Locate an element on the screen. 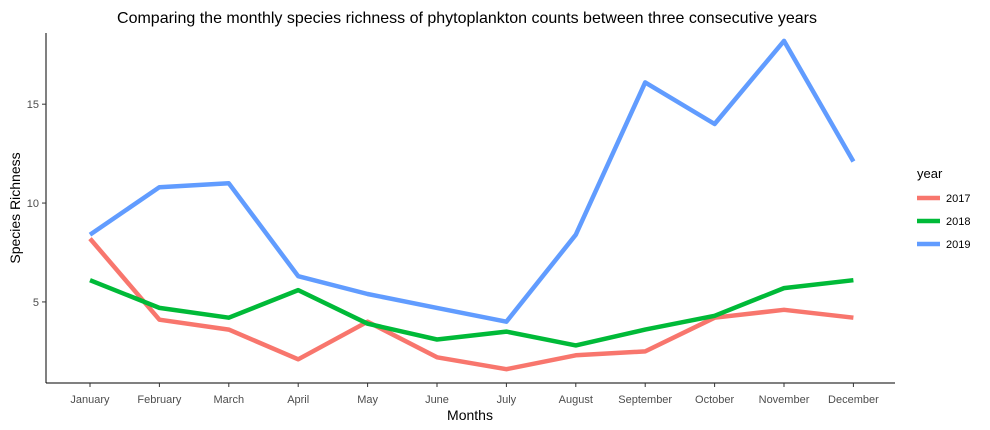 The width and height of the screenshot is (990, 430). y-tick-label: 15 is located at coordinates (33, 105).